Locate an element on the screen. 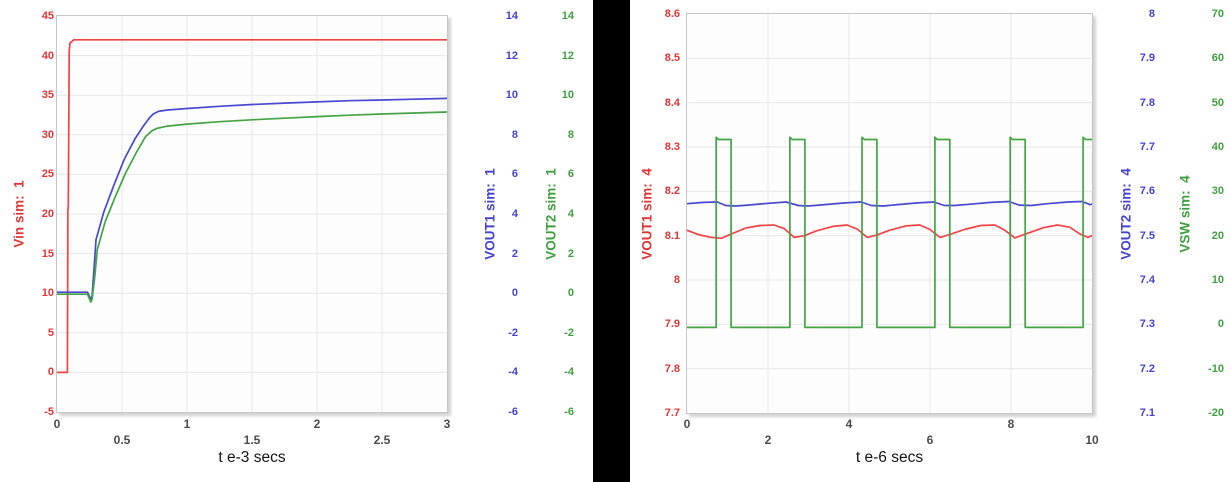 This screenshot has height=482, width=1230. y-tick-label: 7.3 is located at coordinates (1147, 324).